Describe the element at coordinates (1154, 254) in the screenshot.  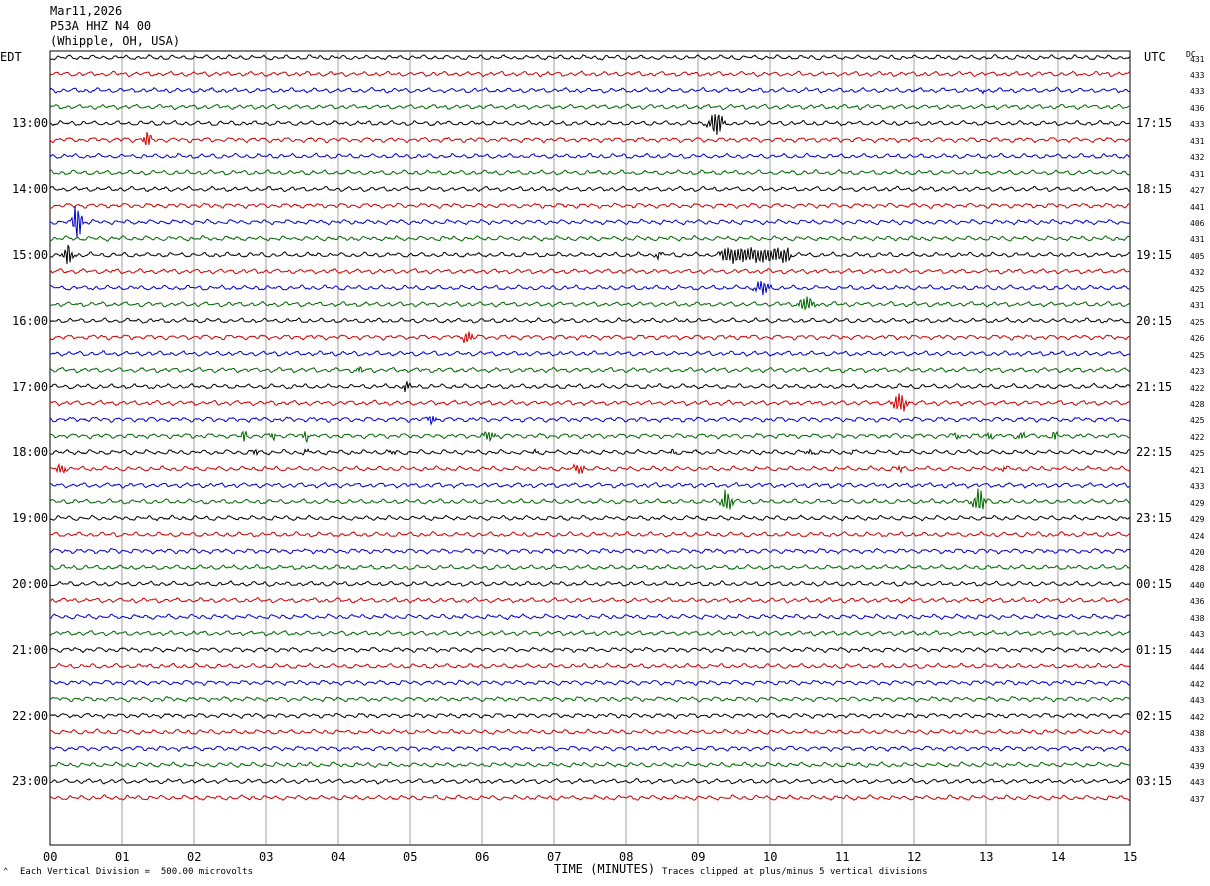
I see `right-hour-label: 19:15` at that location.